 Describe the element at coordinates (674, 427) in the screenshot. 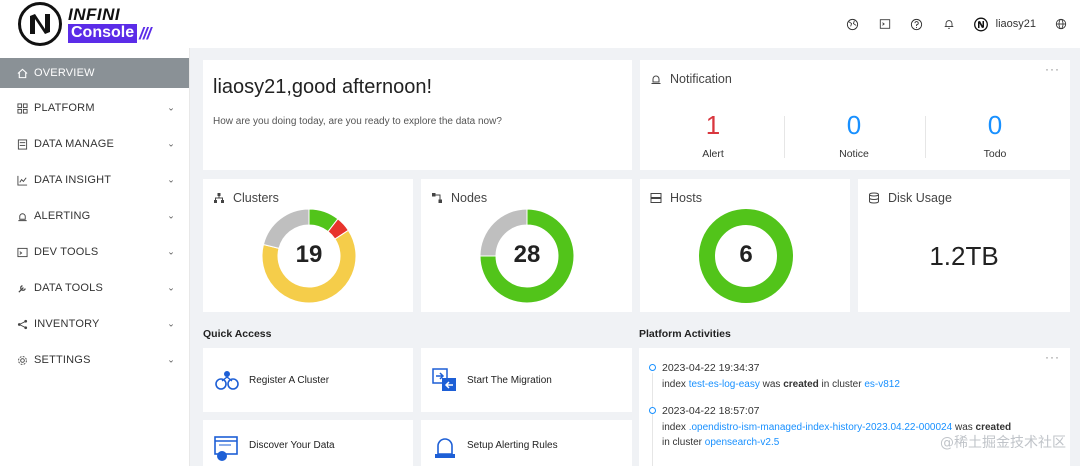

I see `activity-prefix: index` at that location.